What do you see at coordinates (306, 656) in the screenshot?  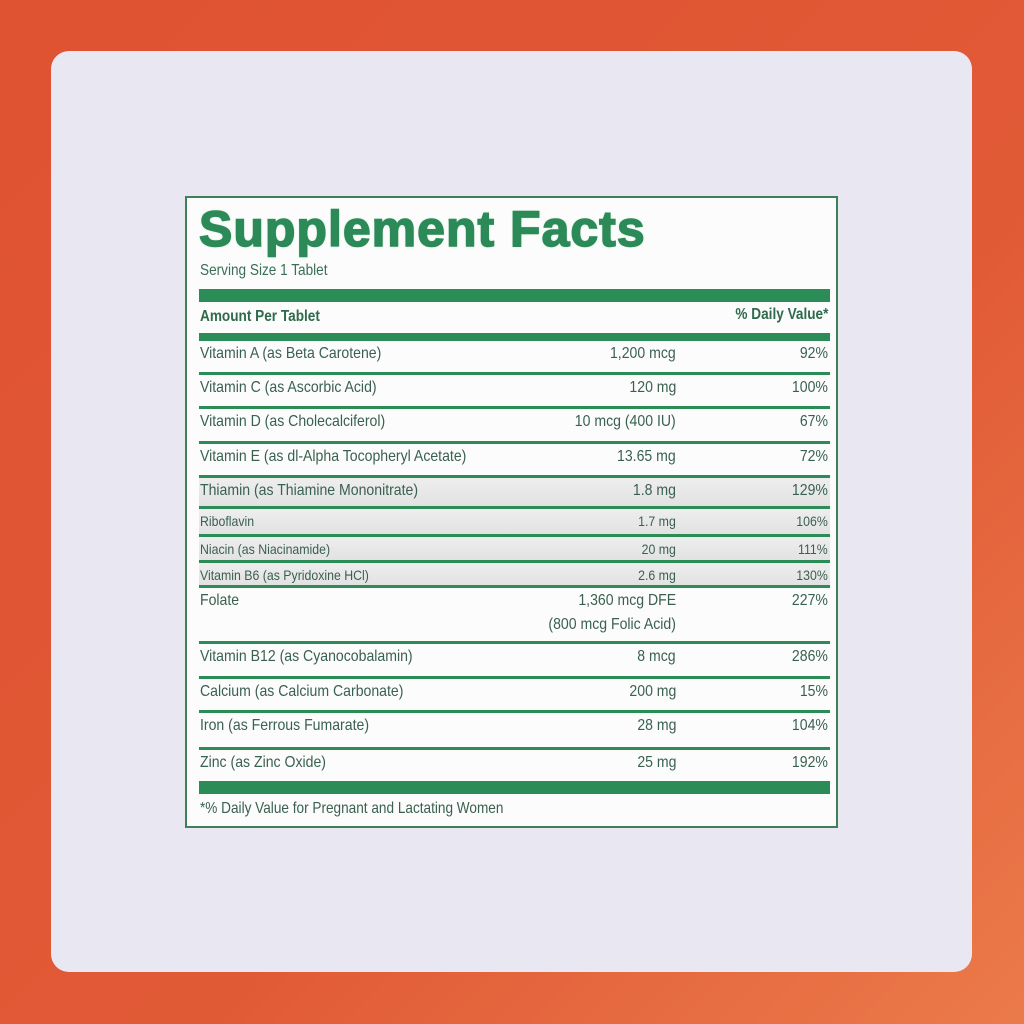 I see `nutrient-name: Vitamin B12 (as Cyanocobalamin)` at bounding box center [306, 656].